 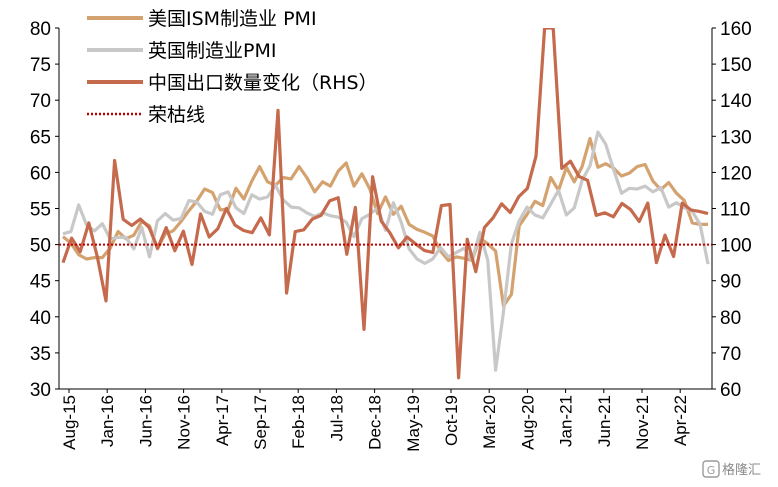 What do you see at coordinates (489, 422) in the screenshot?
I see `x-tick-label: Mar-20` at bounding box center [489, 422].